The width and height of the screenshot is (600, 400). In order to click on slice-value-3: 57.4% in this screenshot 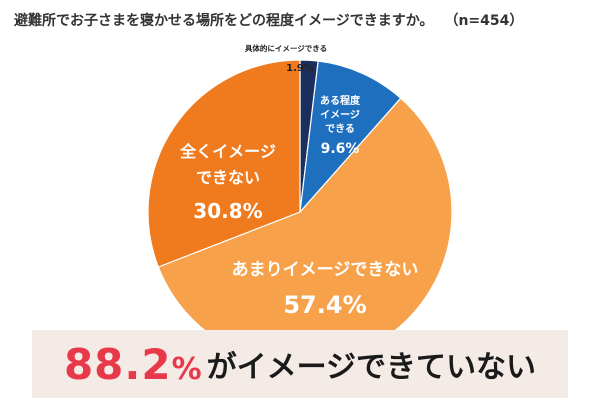, I will do `click(324, 305)`.